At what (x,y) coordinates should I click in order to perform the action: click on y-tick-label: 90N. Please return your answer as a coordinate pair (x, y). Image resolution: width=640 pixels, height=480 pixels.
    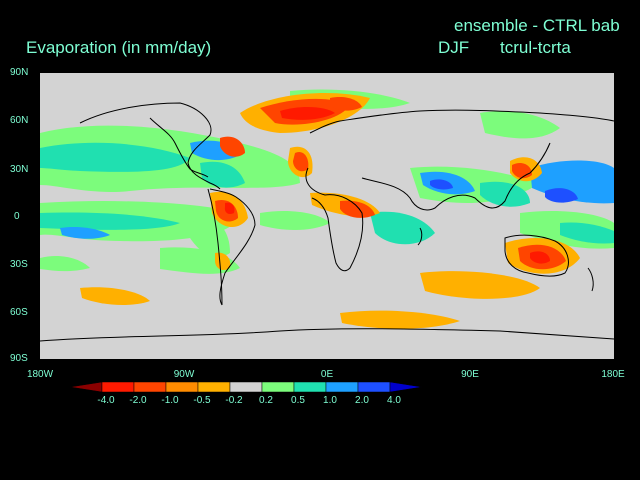
    Looking at the image, I should click on (19, 72).